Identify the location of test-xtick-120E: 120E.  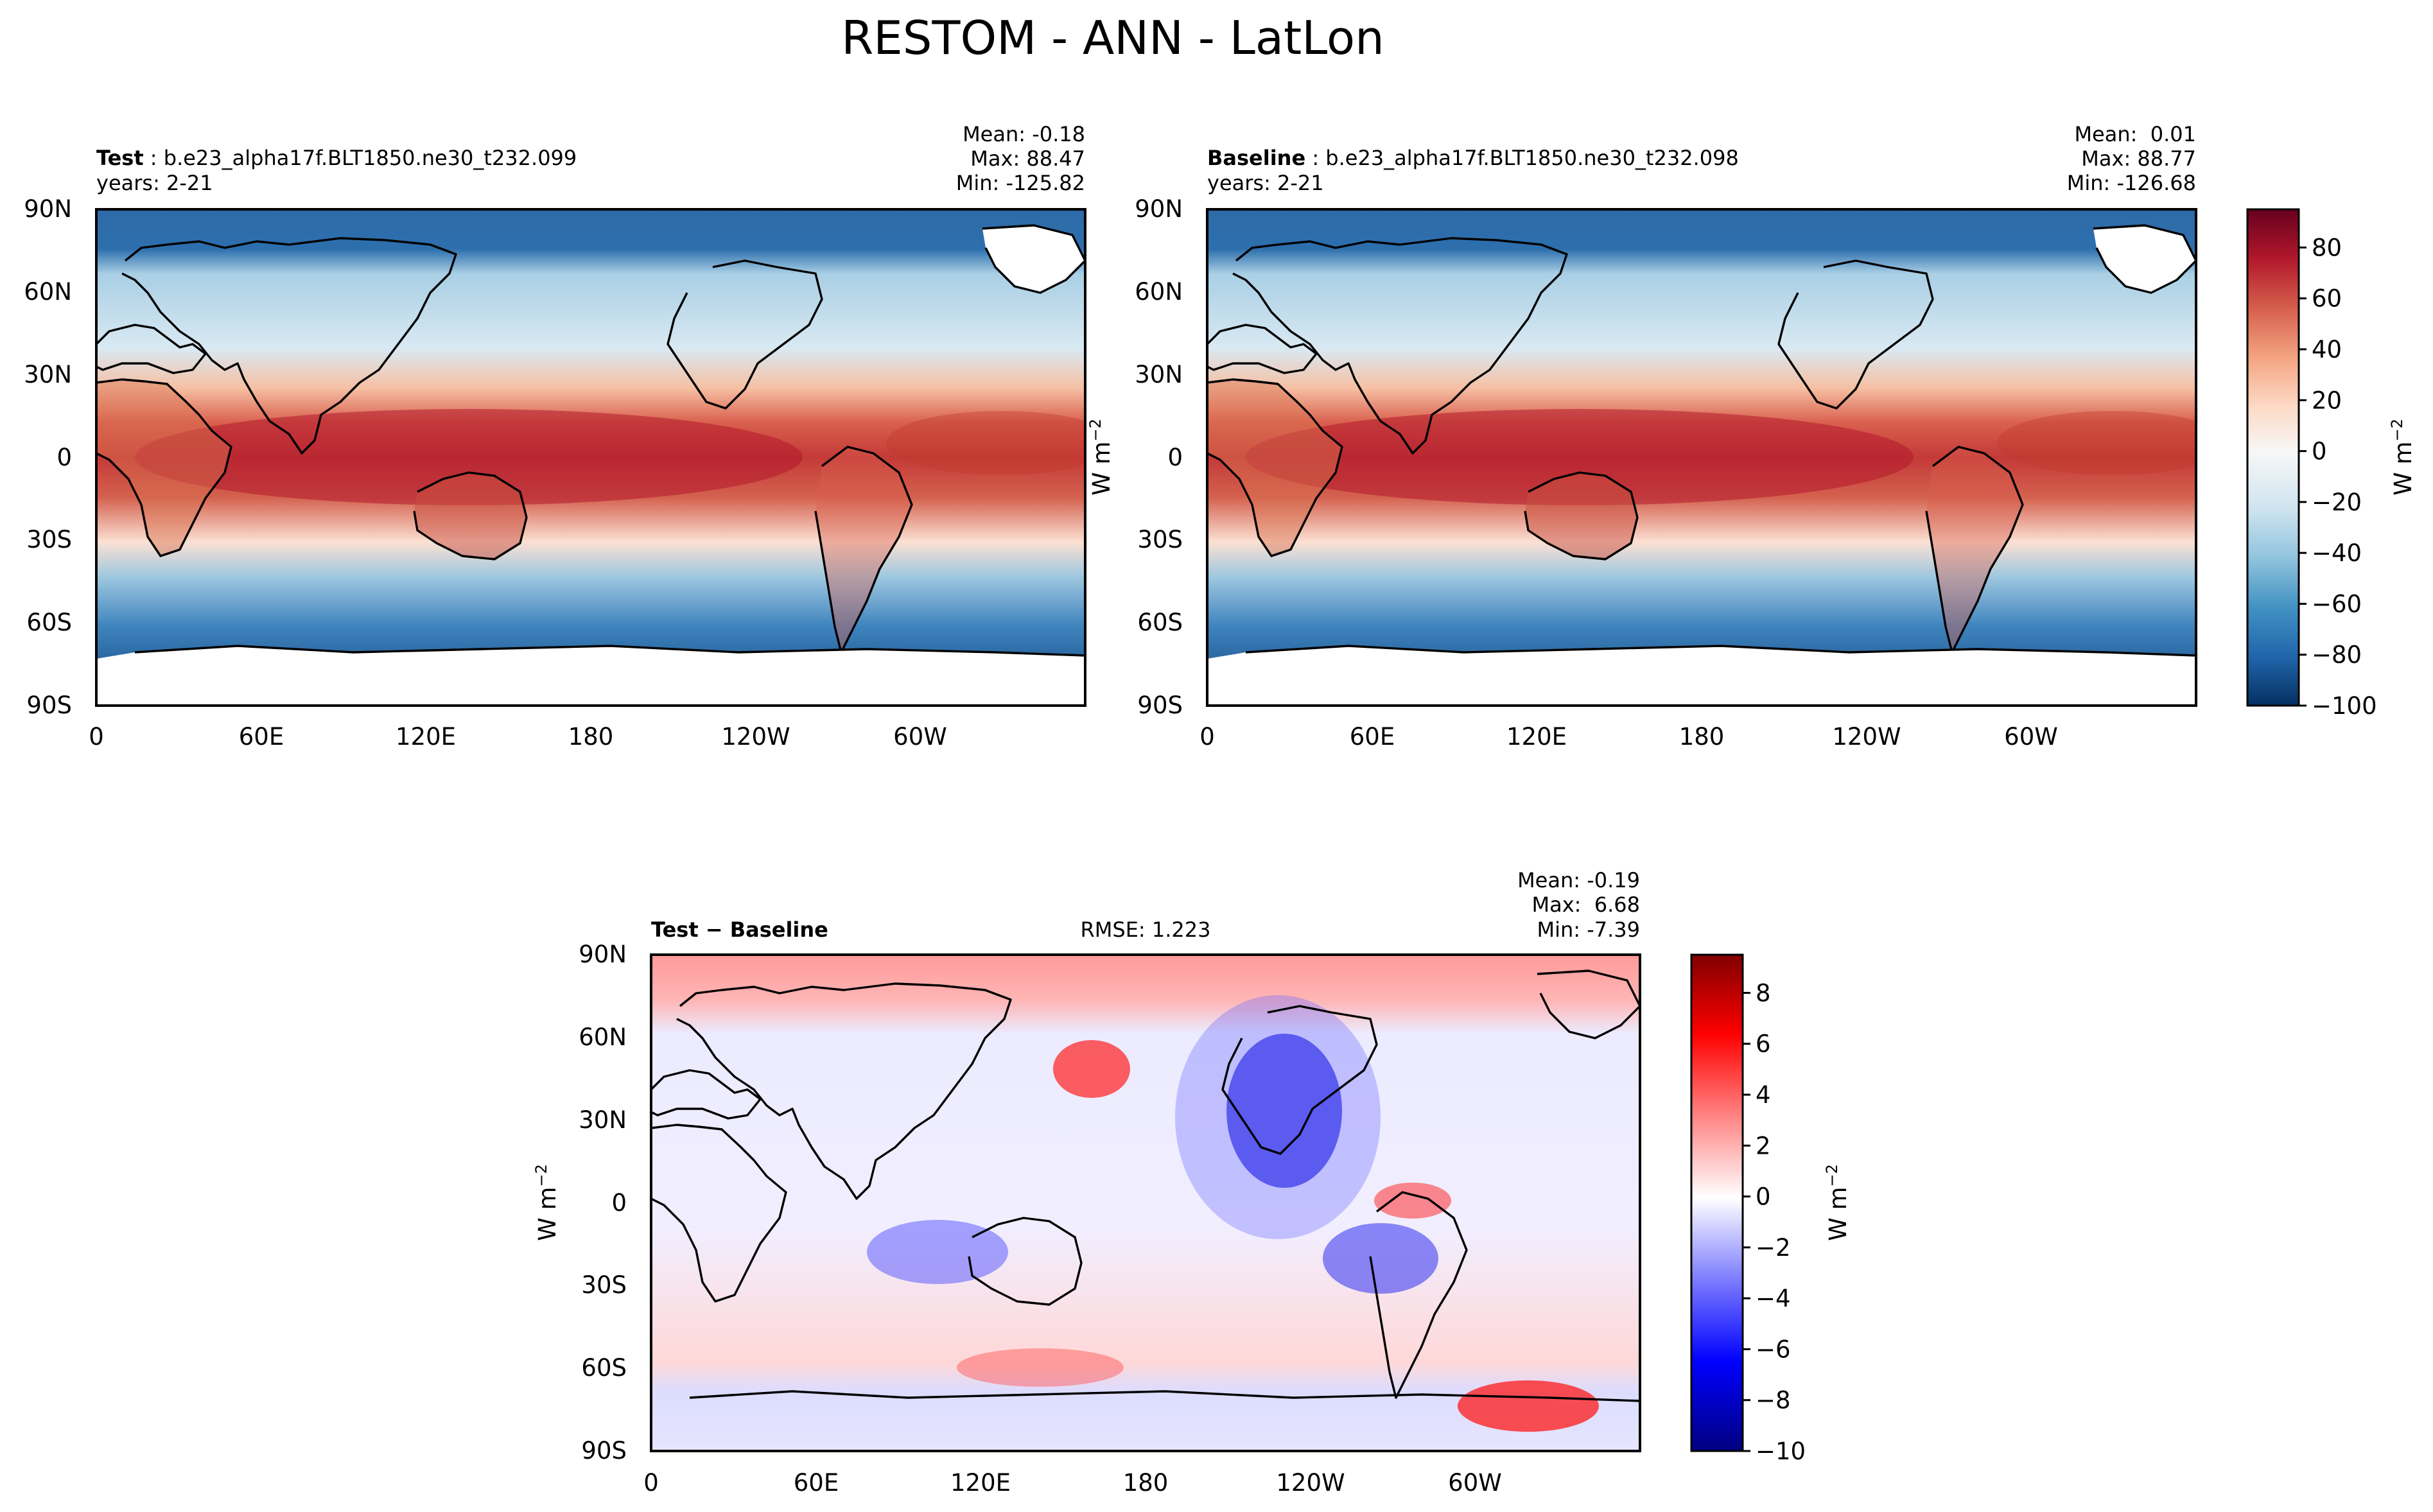
(426, 737).